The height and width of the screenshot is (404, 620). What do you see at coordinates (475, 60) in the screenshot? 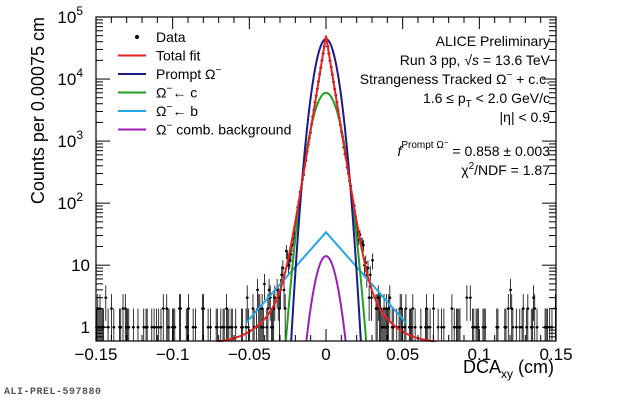
I see `annotation-energy: Run 3 pp, √s = 13.6 TeV` at bounding box center [475, 60].